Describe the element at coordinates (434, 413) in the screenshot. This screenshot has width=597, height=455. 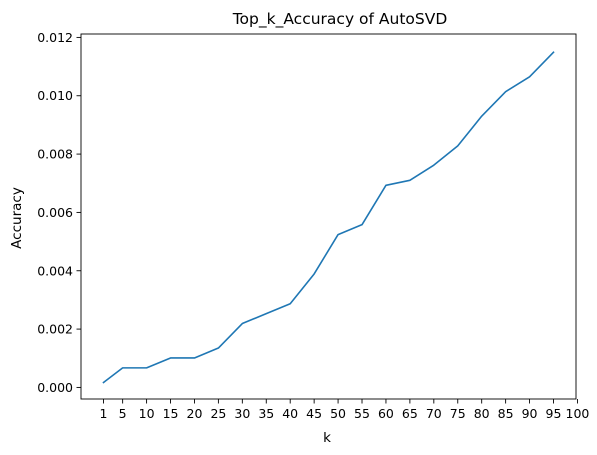
I see `x-tick-label: 70` at that location.